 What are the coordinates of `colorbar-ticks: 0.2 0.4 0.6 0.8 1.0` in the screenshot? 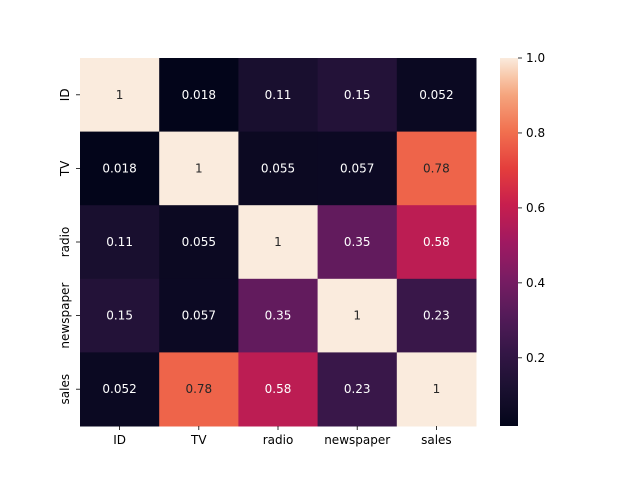 It's located at (531, 208).